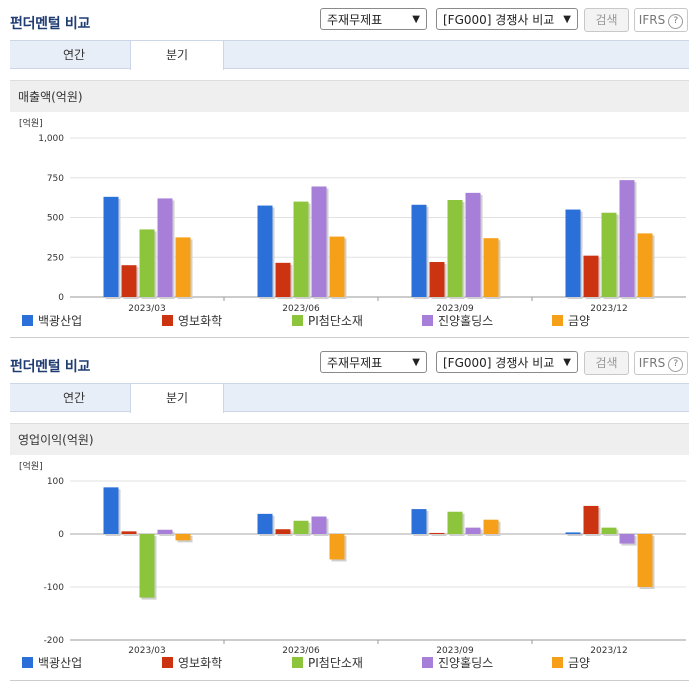  What do you see at coordinates (60, 663) in the screenshot?
I see `legend-label: 백광산업` at bounding box center [60, 663].